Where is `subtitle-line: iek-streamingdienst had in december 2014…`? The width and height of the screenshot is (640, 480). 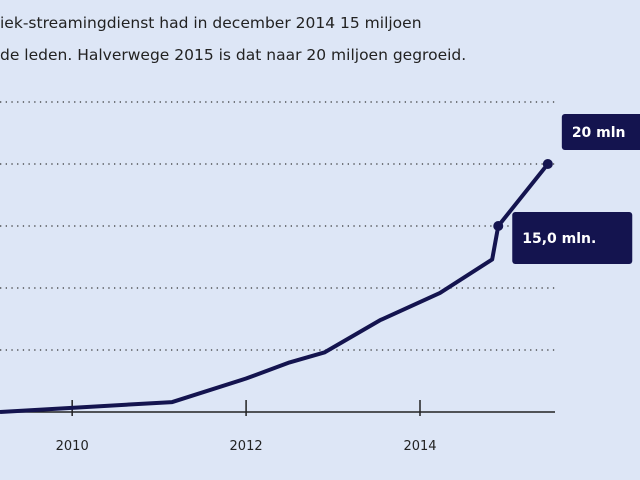 subtitle-line: iek-streamingdienst had in december 2014… is located at coordinates (211, 23).